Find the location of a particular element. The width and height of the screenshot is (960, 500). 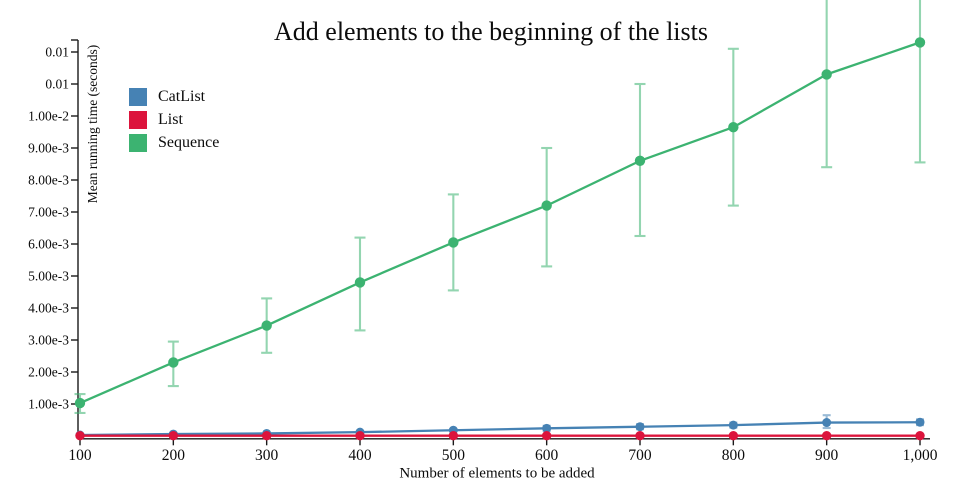

line-catlist is located at coordinates (500, 429).